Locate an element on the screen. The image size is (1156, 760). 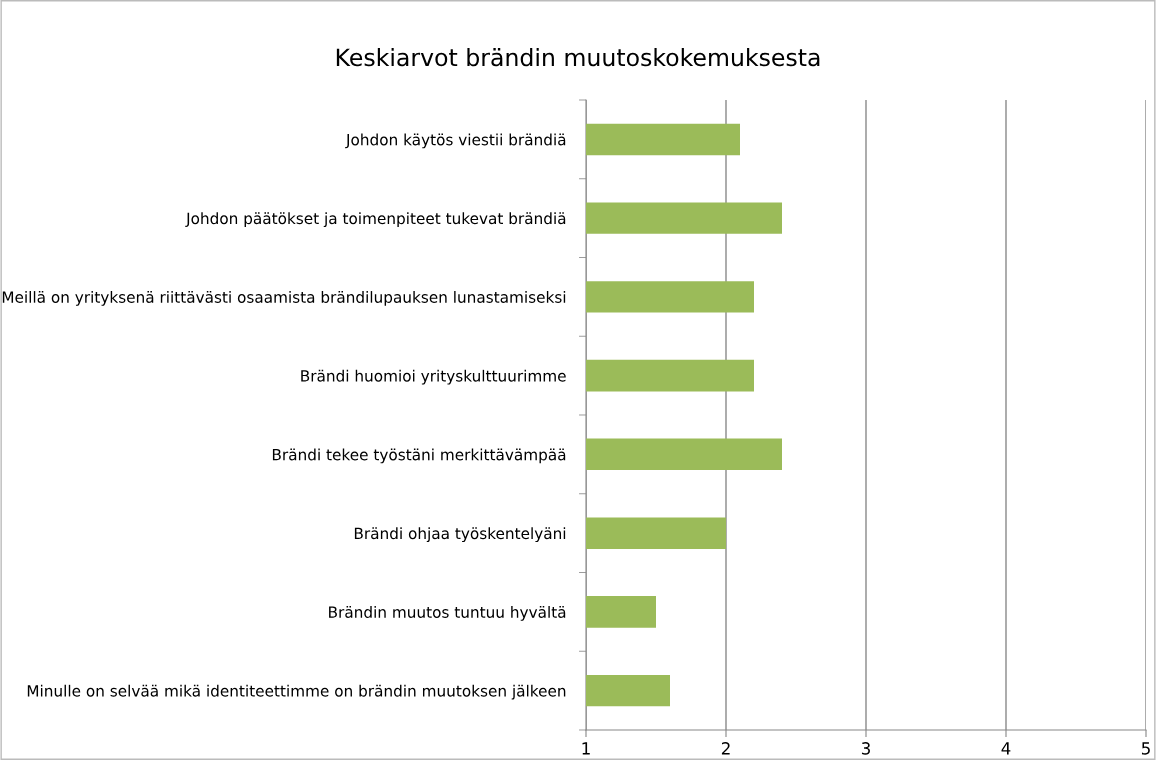
chart-title: Keskiarvot brändin muutoskokemuksesta is located at coordinates (578, 57).